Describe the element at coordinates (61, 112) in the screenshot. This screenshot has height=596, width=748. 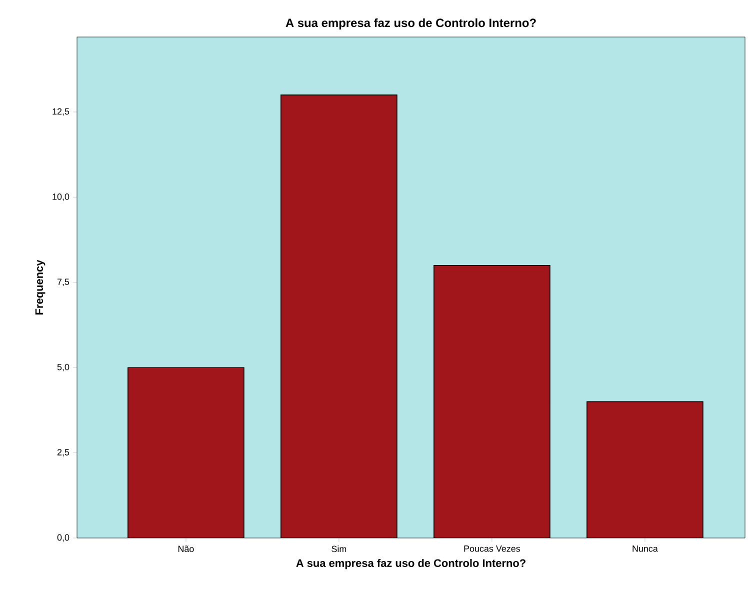
I see `y-tick-label: 12,5` at that location.